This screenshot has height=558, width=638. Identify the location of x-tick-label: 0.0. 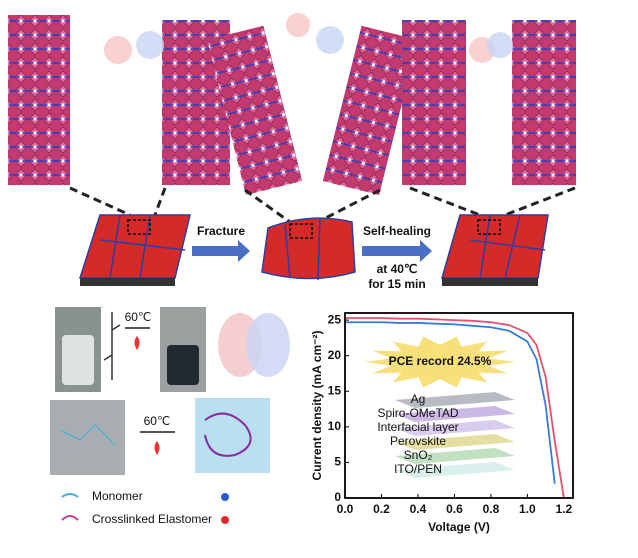
(345, 509).